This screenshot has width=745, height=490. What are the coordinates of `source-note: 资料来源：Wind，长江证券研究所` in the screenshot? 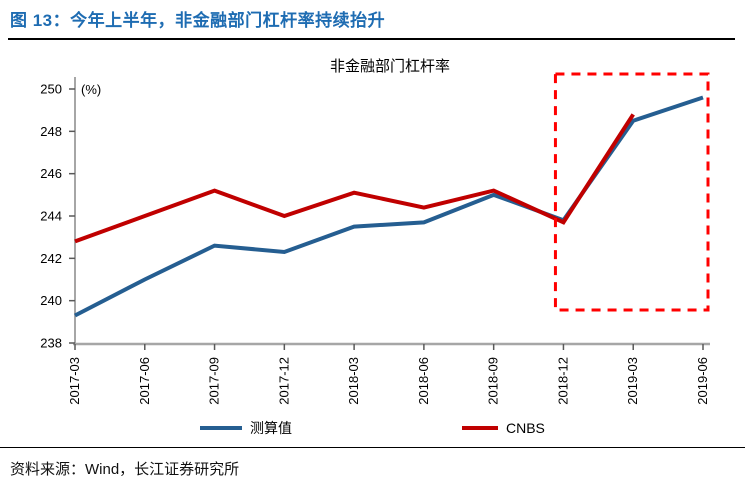 It's located at (125, 469).